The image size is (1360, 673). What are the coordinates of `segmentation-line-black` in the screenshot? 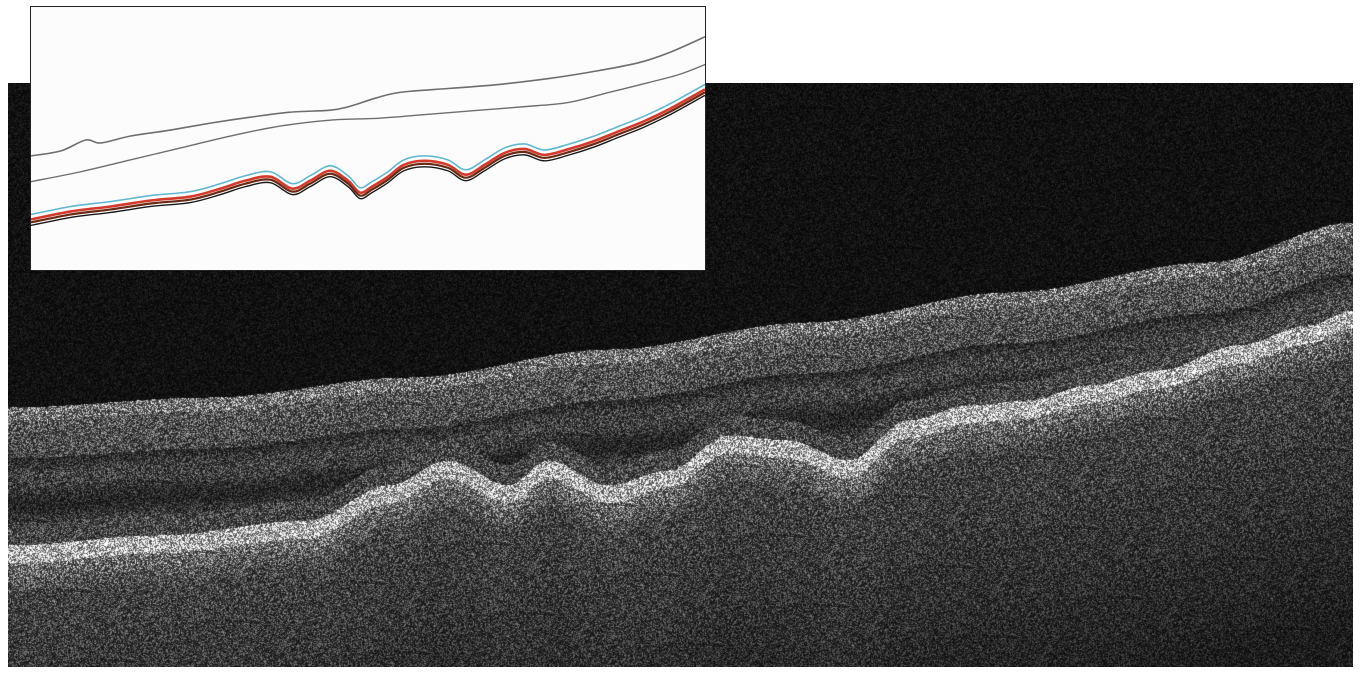 It's located at (368, 160).